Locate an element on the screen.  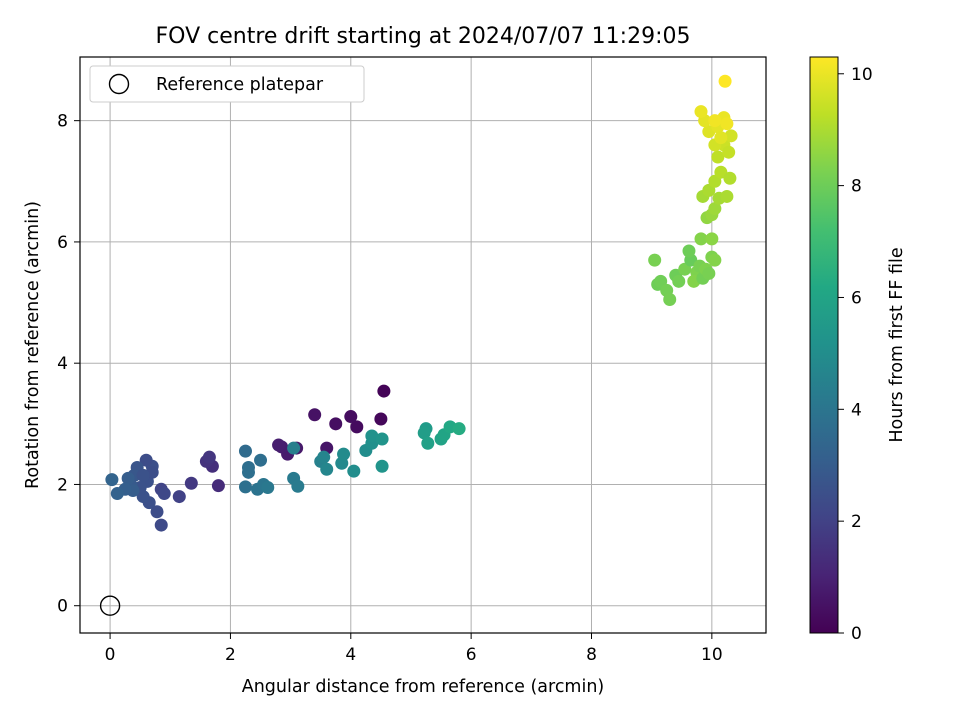
y-tick-label: 2 is located at coordinates (62, 485).